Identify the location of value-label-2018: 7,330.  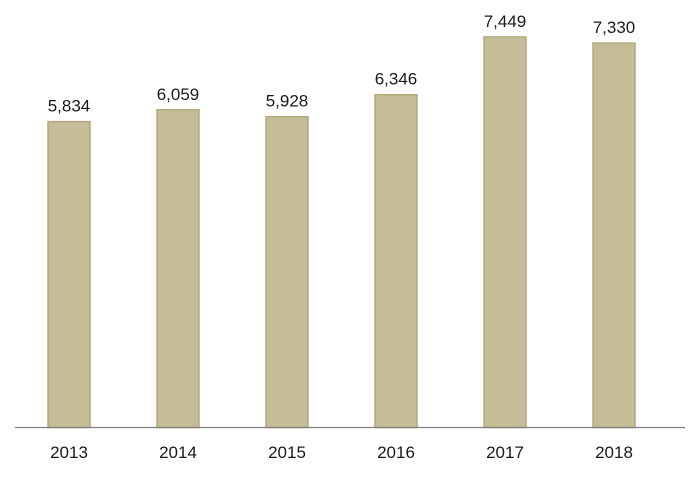
(614, 27).